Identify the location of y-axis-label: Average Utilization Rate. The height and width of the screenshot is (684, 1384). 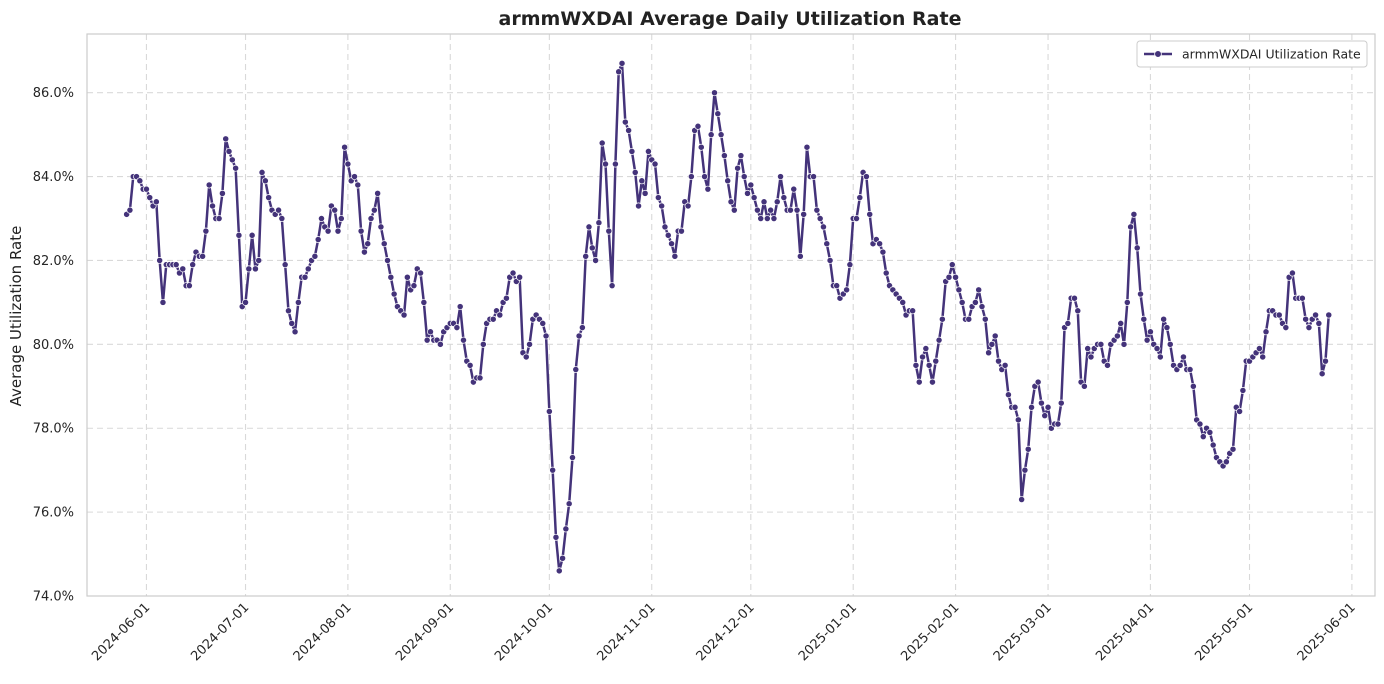
(16, 316).